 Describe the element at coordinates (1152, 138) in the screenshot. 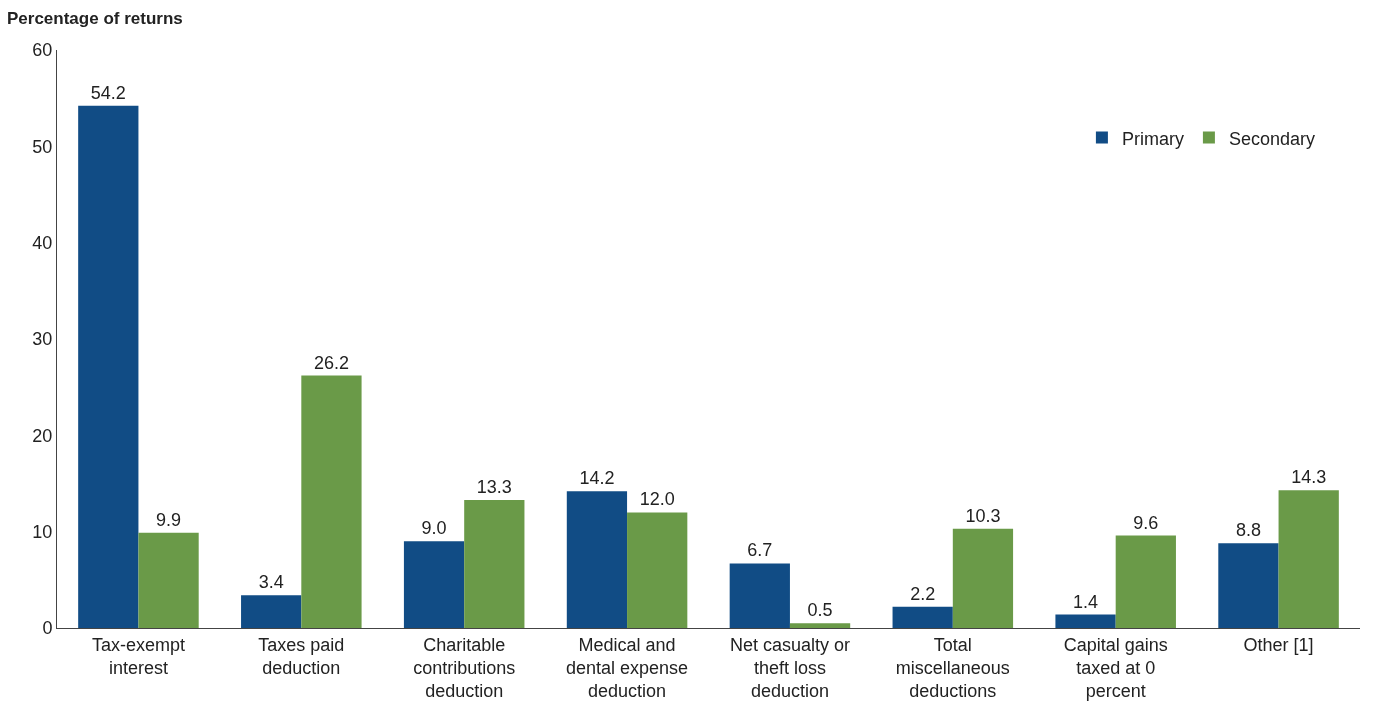

I see `legend-label: Primary` at that location.